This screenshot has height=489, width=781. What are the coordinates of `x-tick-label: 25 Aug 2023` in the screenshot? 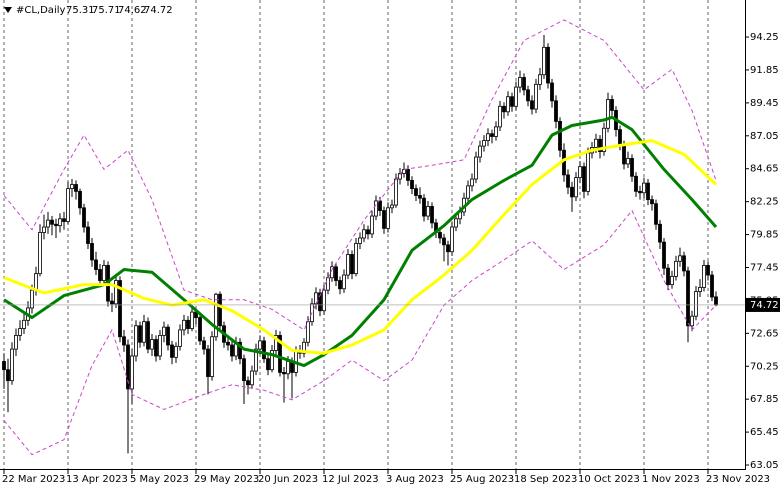 It's located at (482, 479).